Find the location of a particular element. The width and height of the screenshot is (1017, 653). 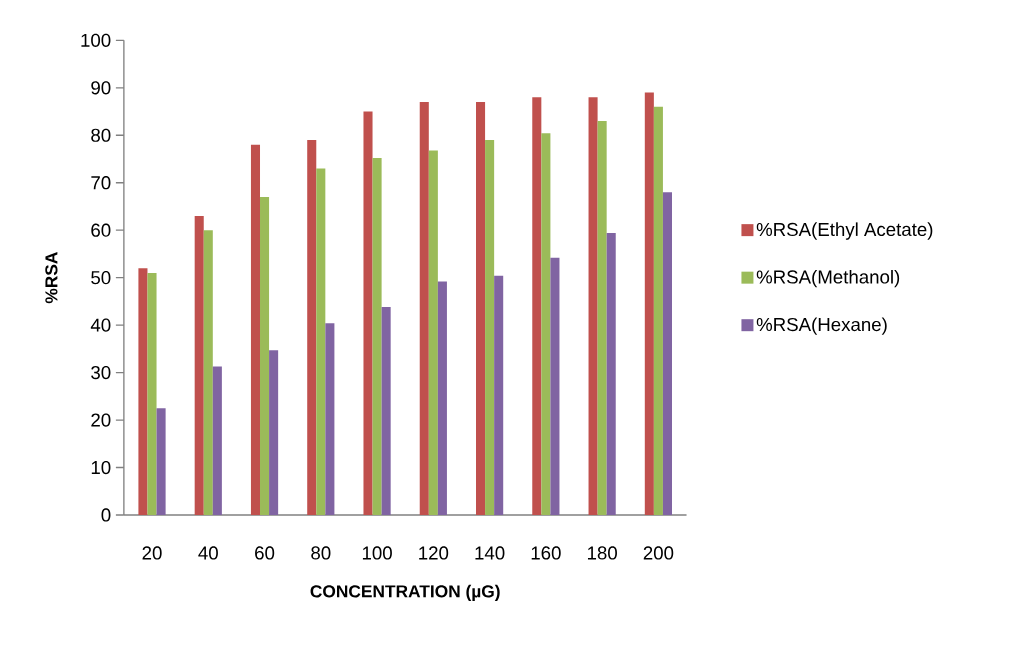

x-axis-title: CONCENTRATION (µG) is located at coordinates (405, 592).